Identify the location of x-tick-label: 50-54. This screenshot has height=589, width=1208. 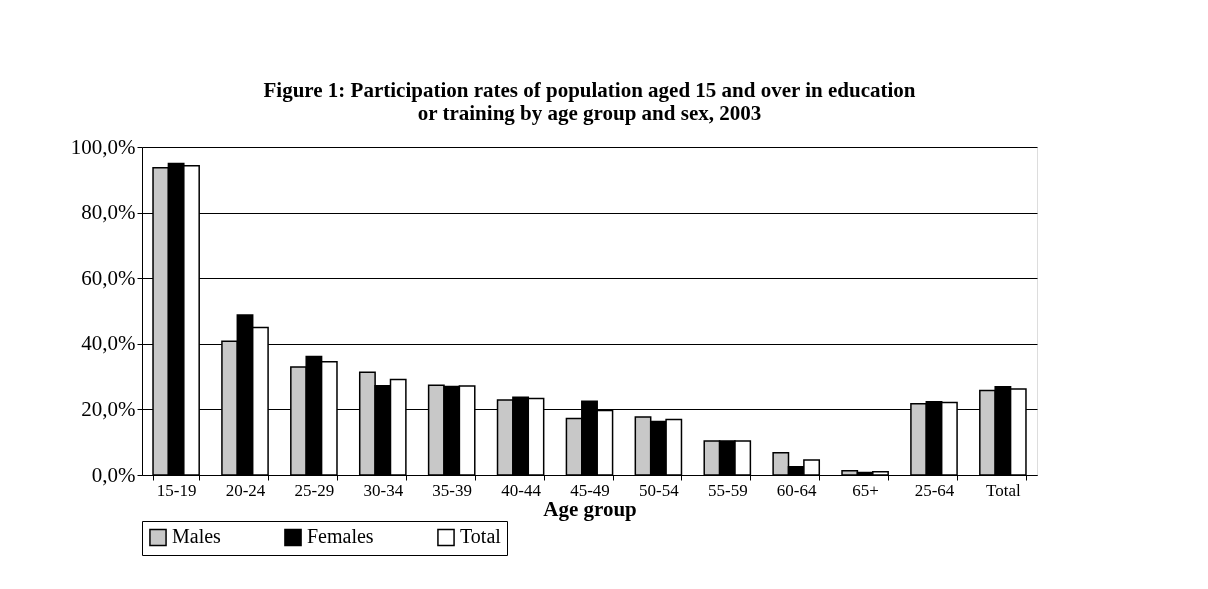
(659, 490).